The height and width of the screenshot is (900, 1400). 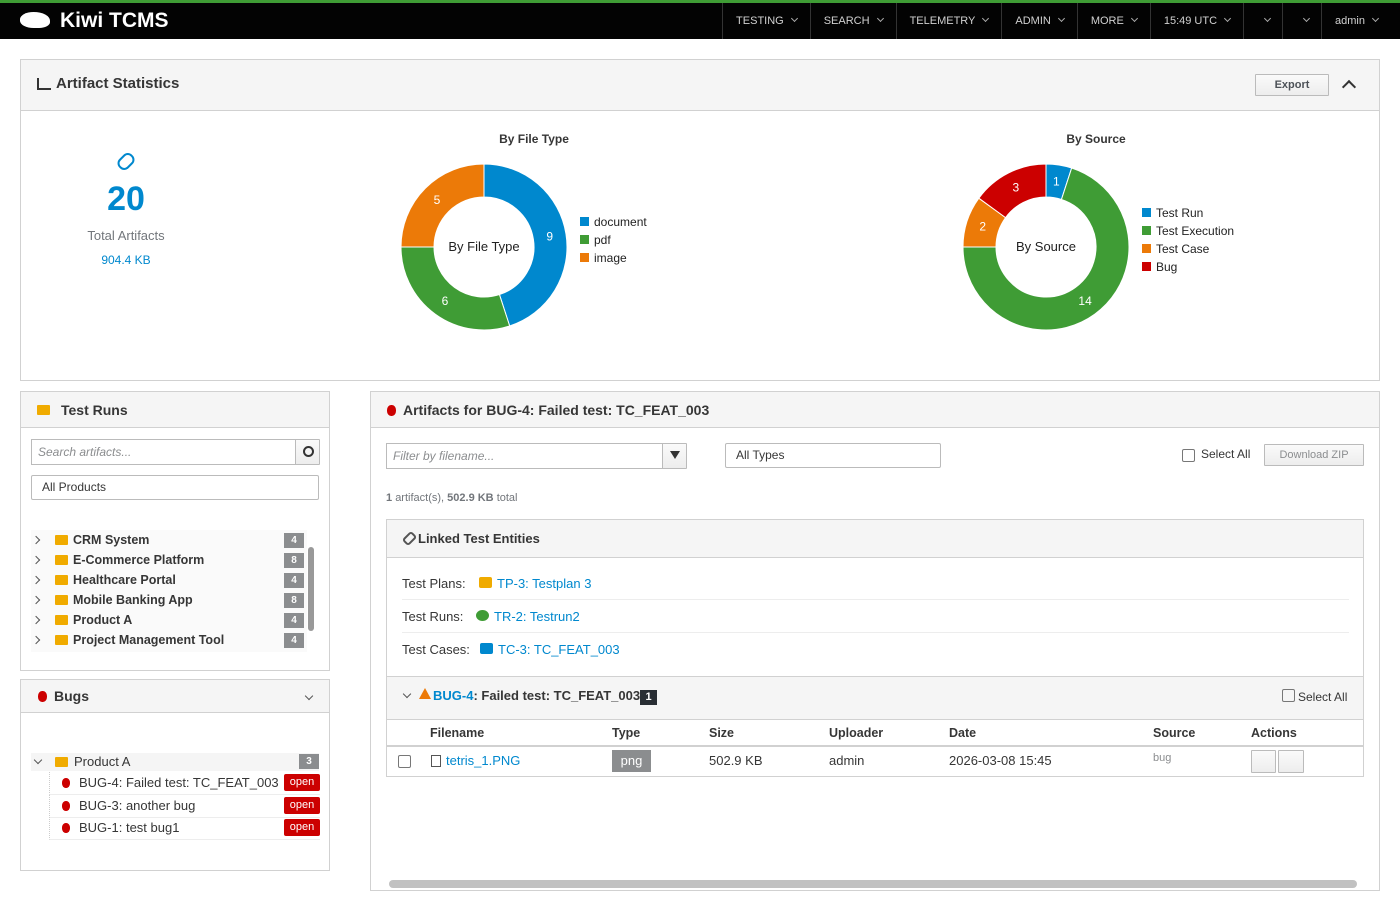 What do you see at coordinates (559, 649) in the screenshot?
I see `linked-link: TC-3: TC_FEAT_003` at bounding box center [559, 649].